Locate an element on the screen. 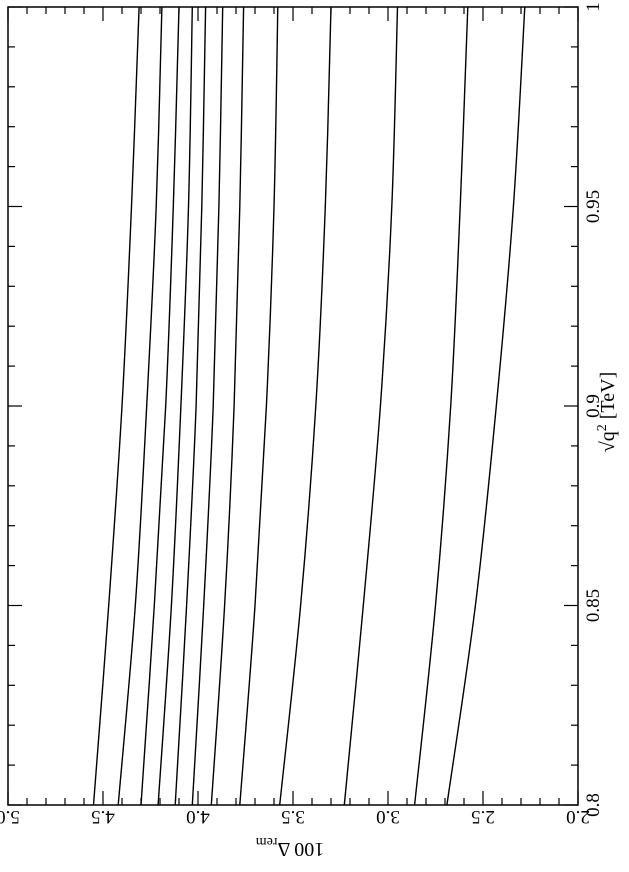  y-axis-title-main: 100 Δ is located at coordinates (300, 849).